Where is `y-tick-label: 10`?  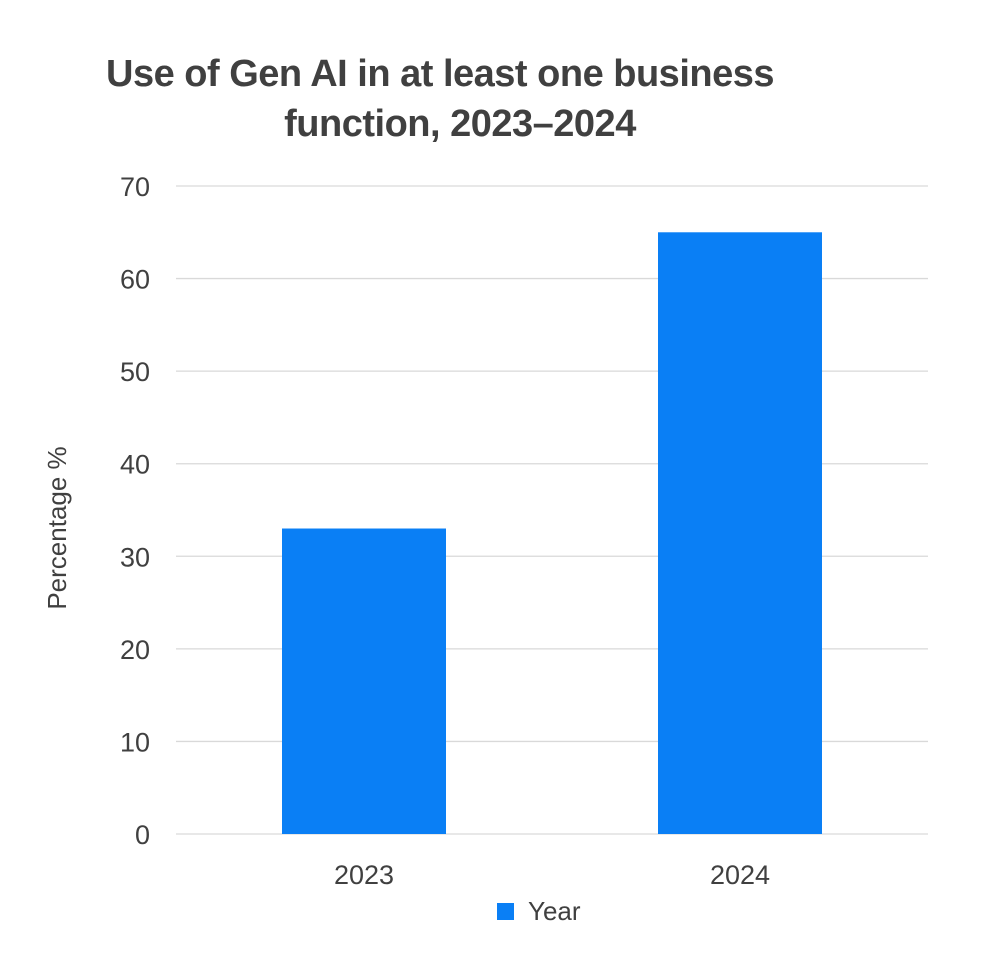 y-tick-label: 10 is located at coordinates (135, 742).